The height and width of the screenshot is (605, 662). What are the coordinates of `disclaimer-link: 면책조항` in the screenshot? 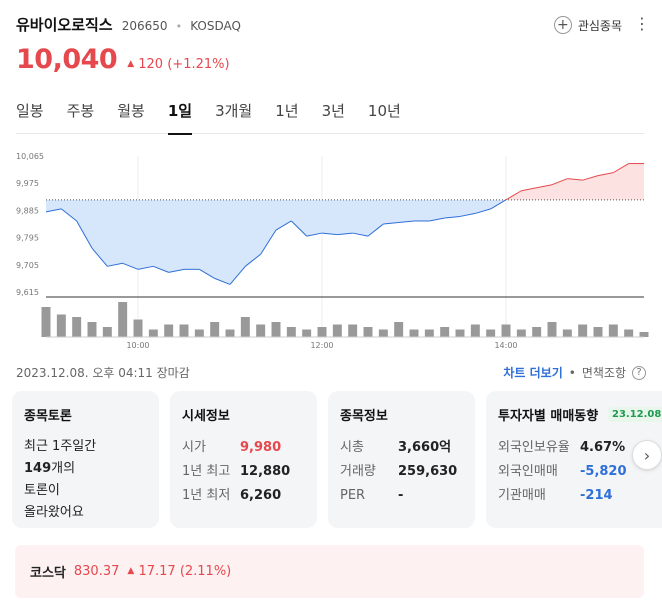 It's located at (603, 373).